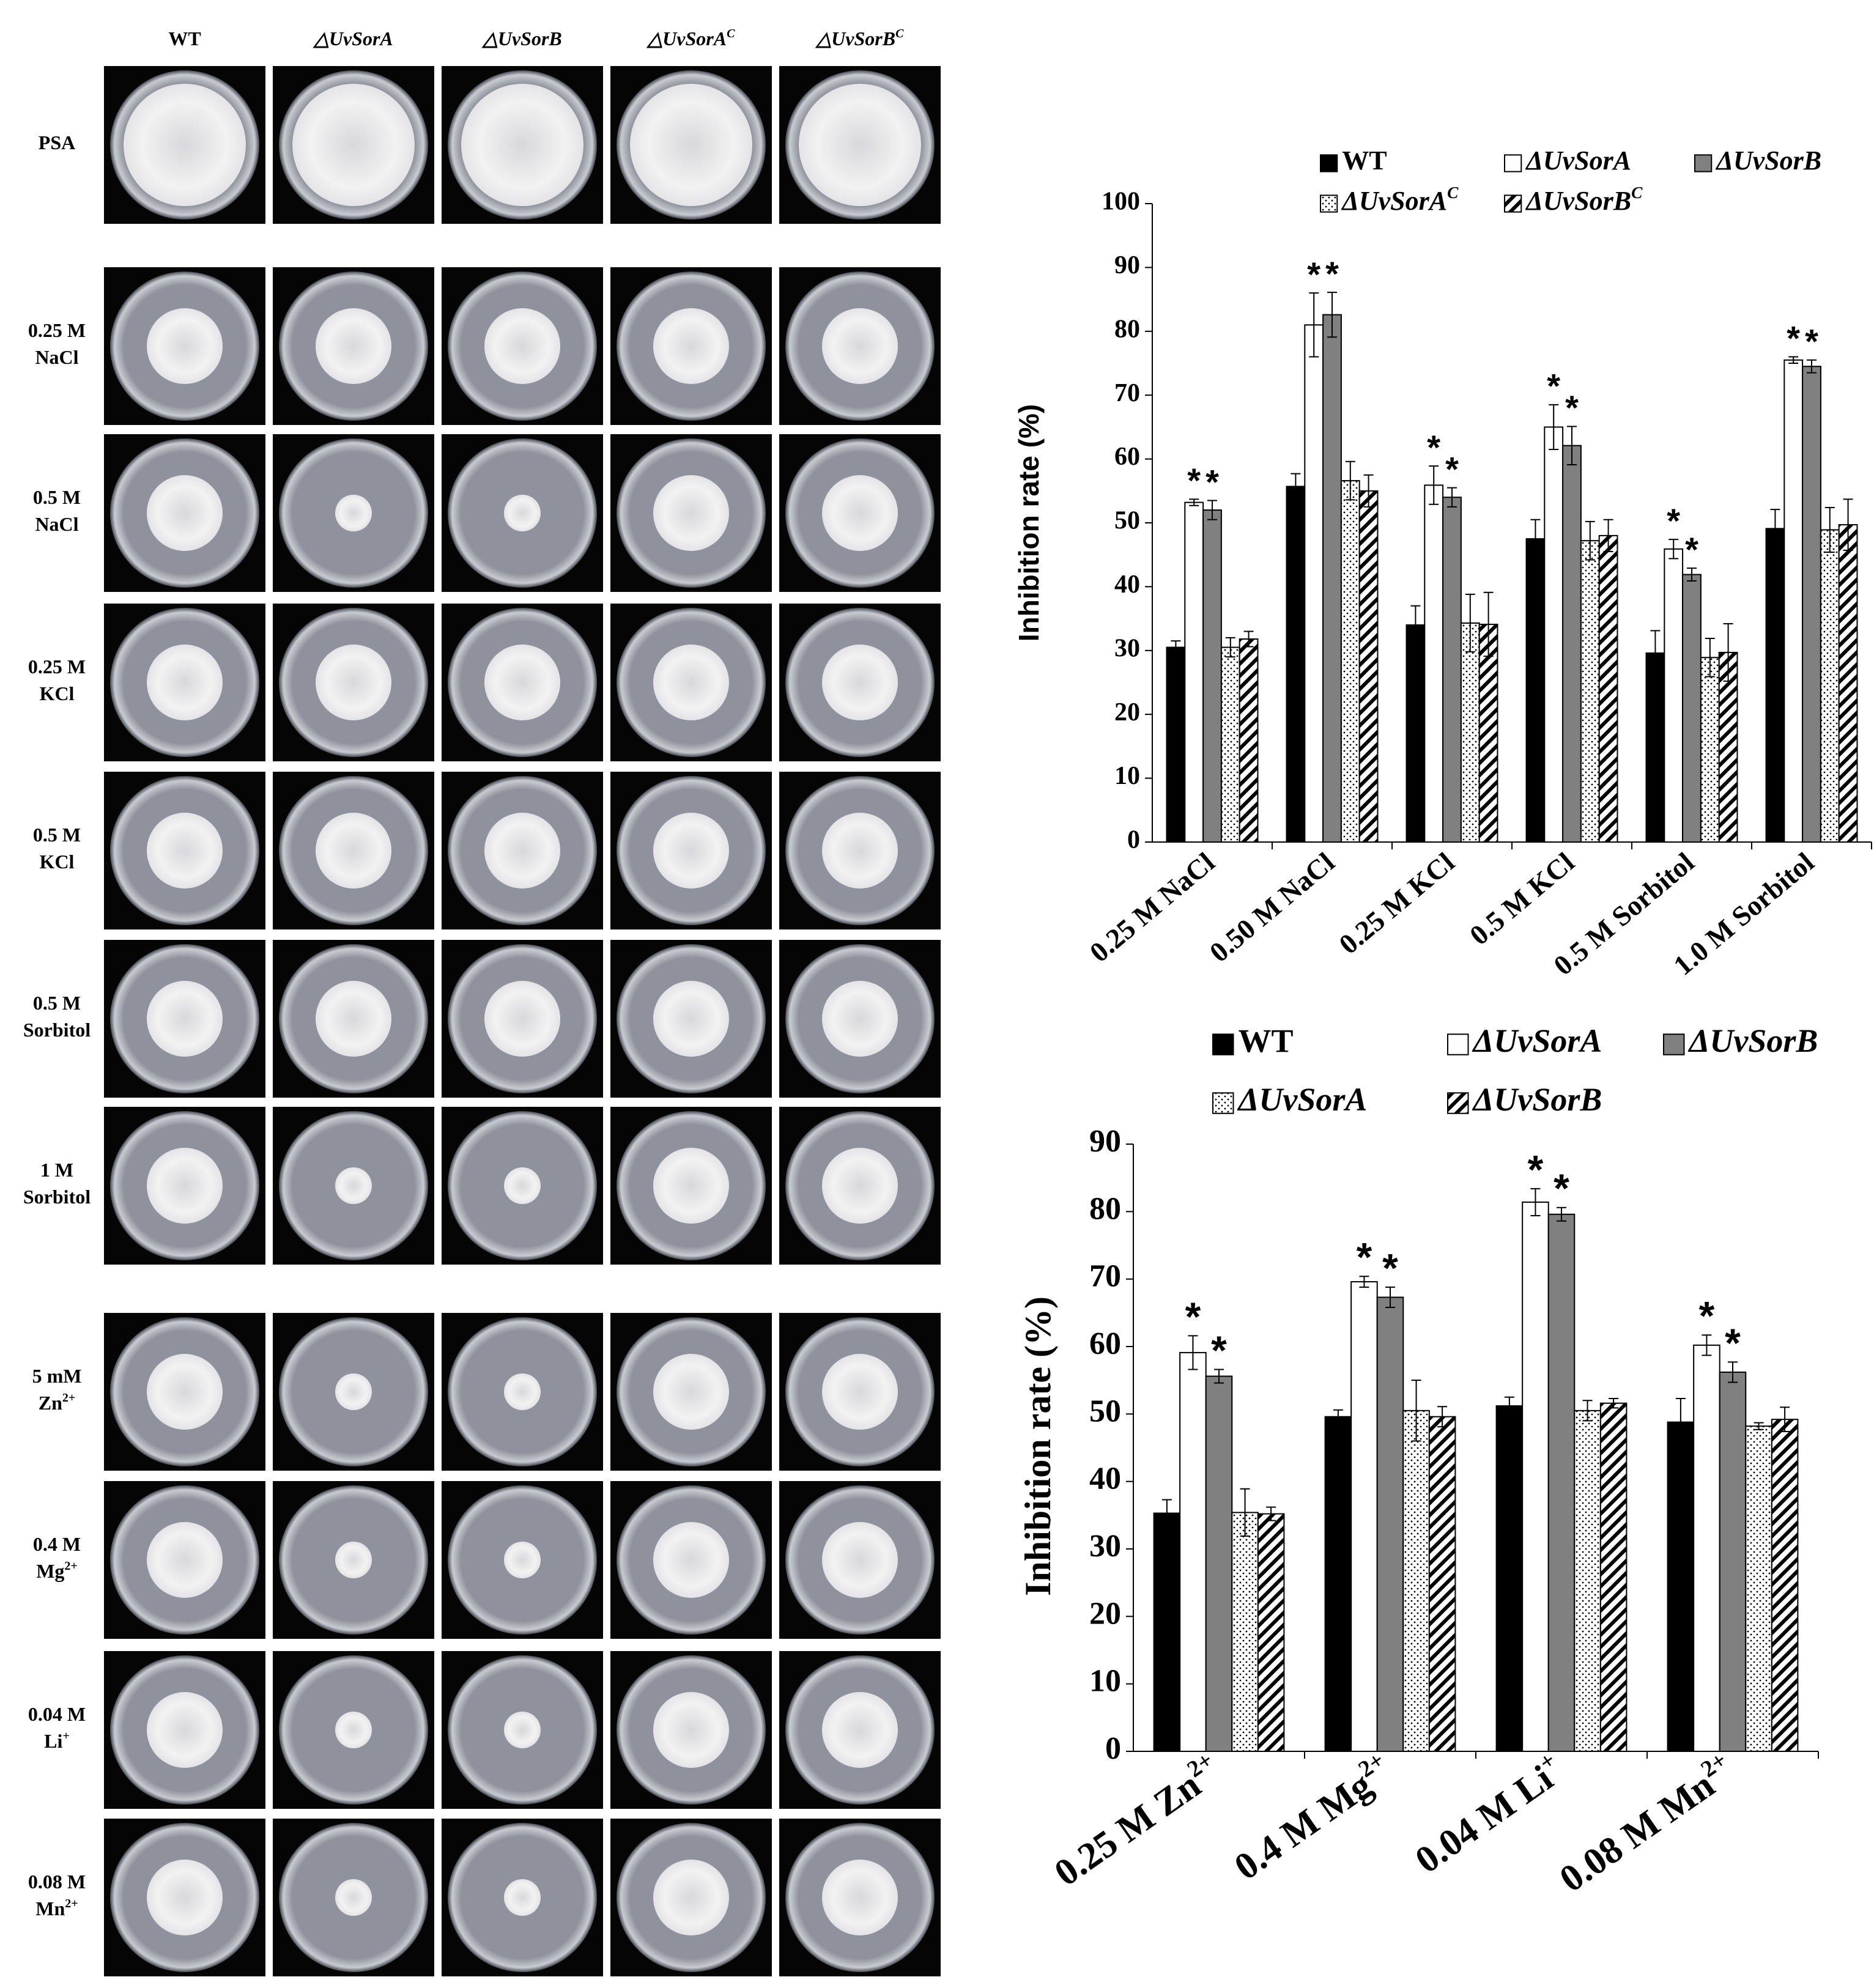  Describe the element at coordinates (1584, 199) in the screenshot. I see `legend-label: ΔUvSorBC` at that location.